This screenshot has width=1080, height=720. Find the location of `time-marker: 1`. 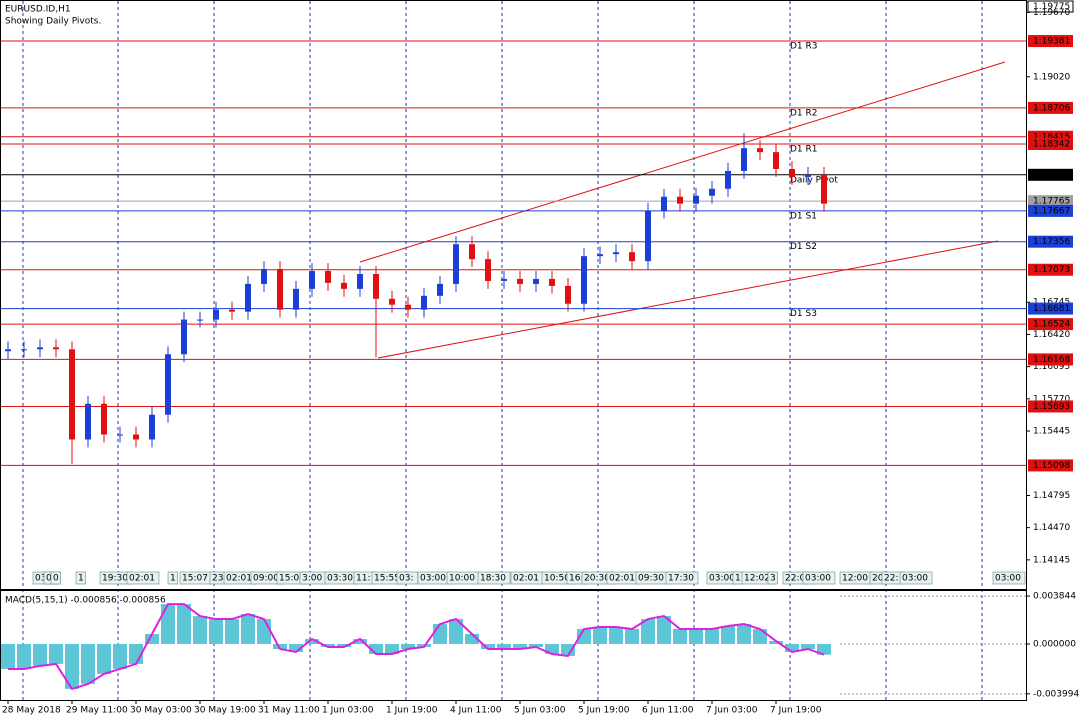

time-marker: 1 is located at coordinates (173, 579).